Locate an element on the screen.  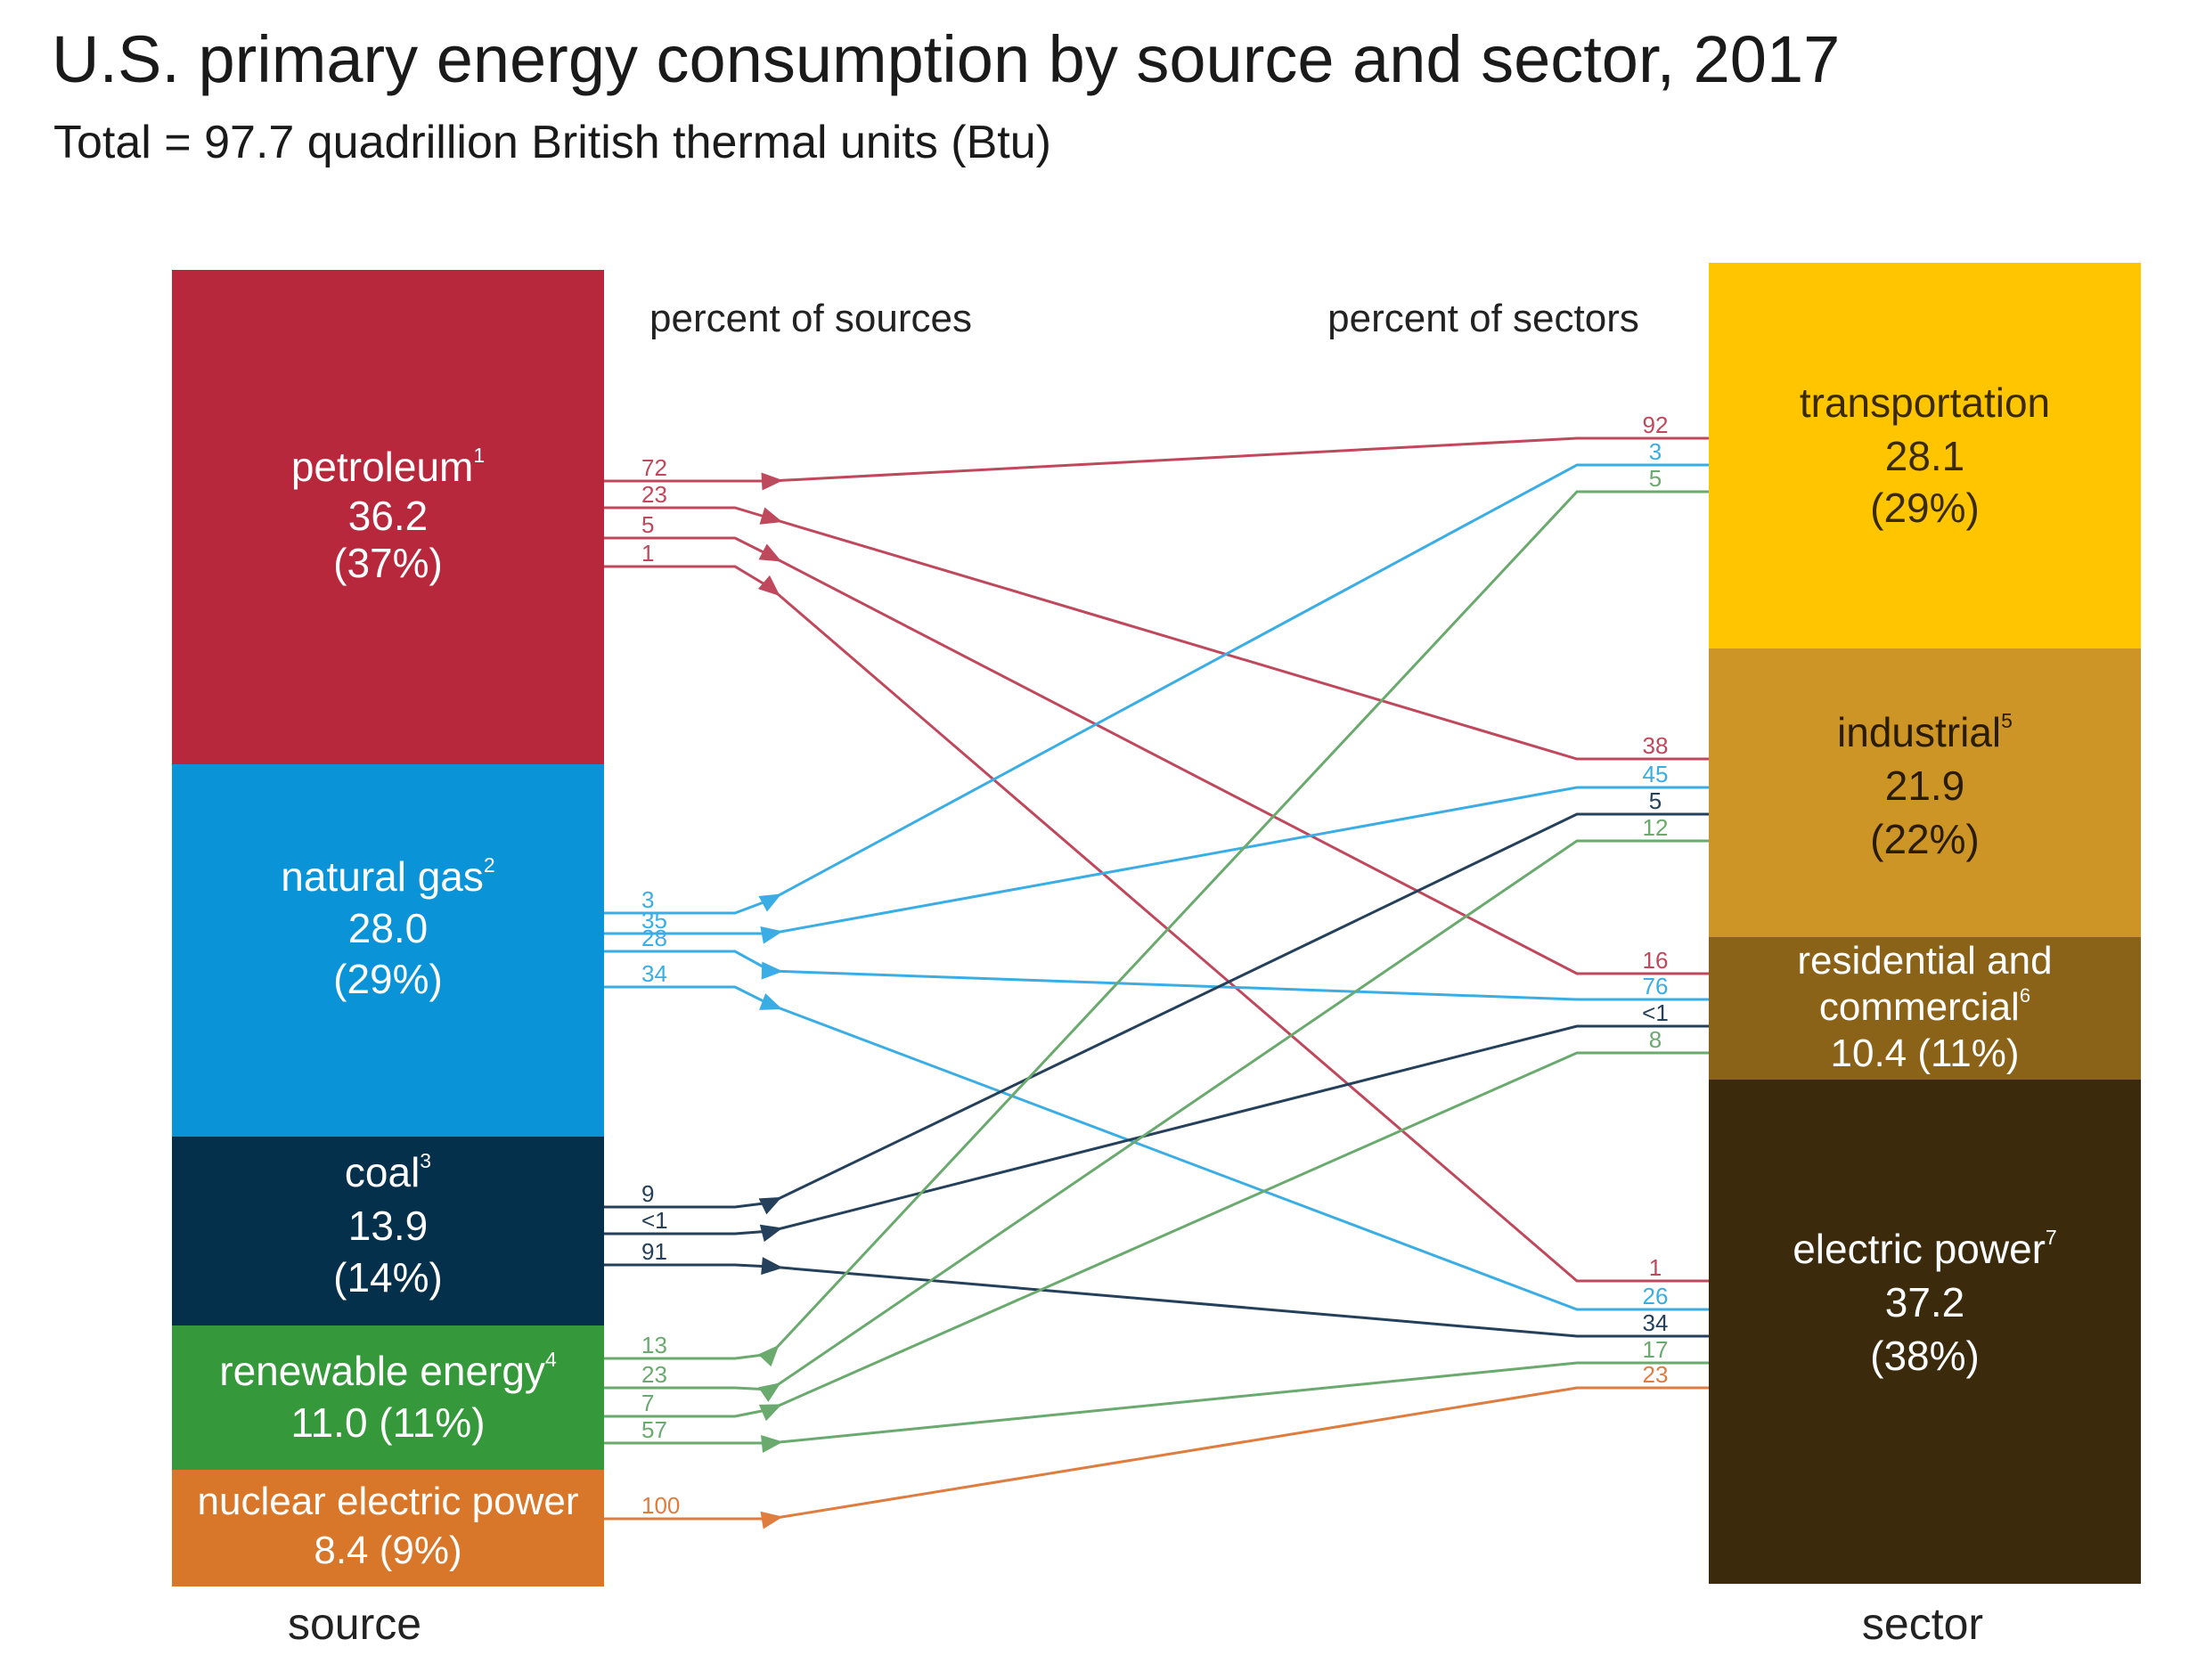
sector-name-transportation: transportation is located at coordinates (1925, 403).